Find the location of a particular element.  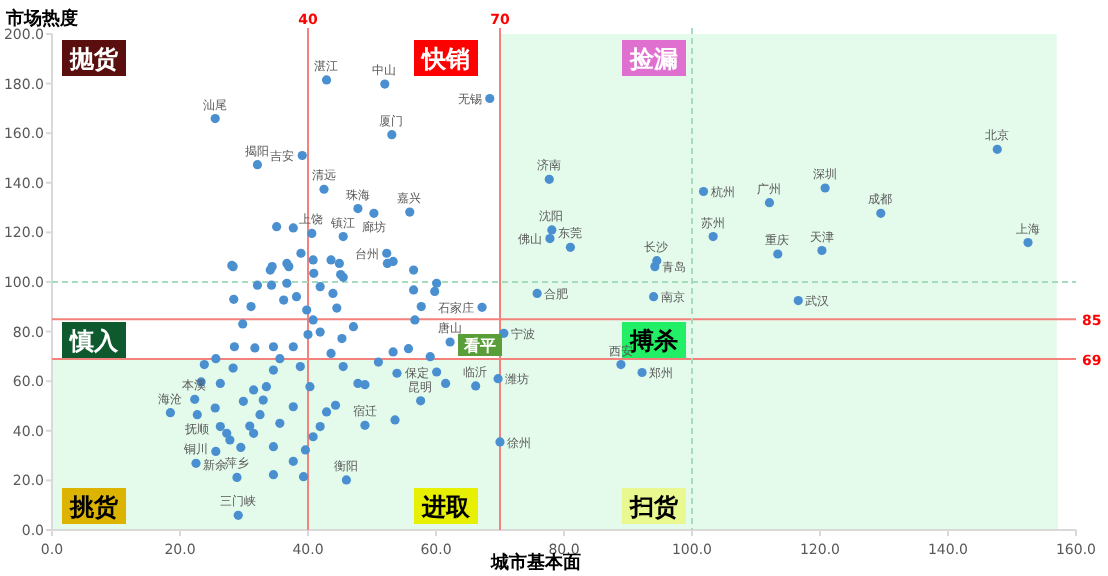

annotation: 挑货 is located at coordinates (94, 507).